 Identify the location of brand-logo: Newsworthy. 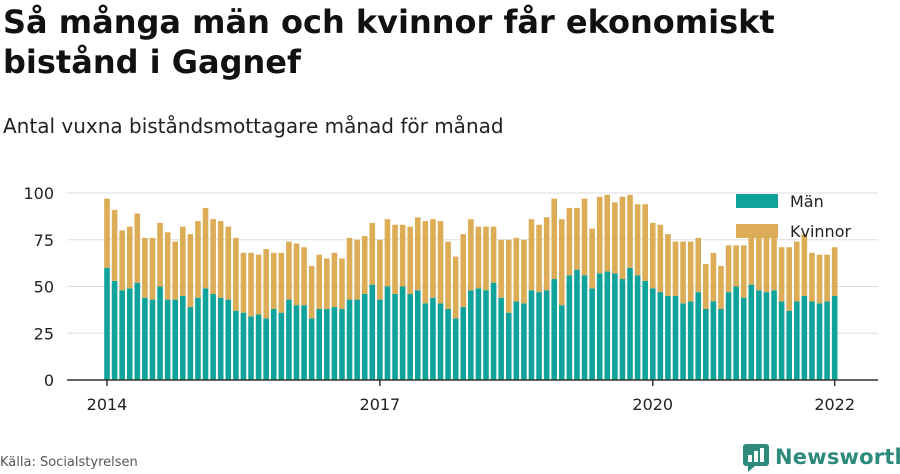
(821, 457).